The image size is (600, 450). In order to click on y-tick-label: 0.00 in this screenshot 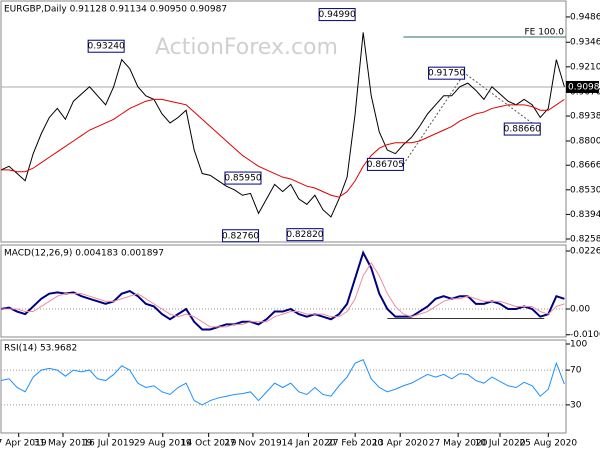, I will do `click(580, 310)`.